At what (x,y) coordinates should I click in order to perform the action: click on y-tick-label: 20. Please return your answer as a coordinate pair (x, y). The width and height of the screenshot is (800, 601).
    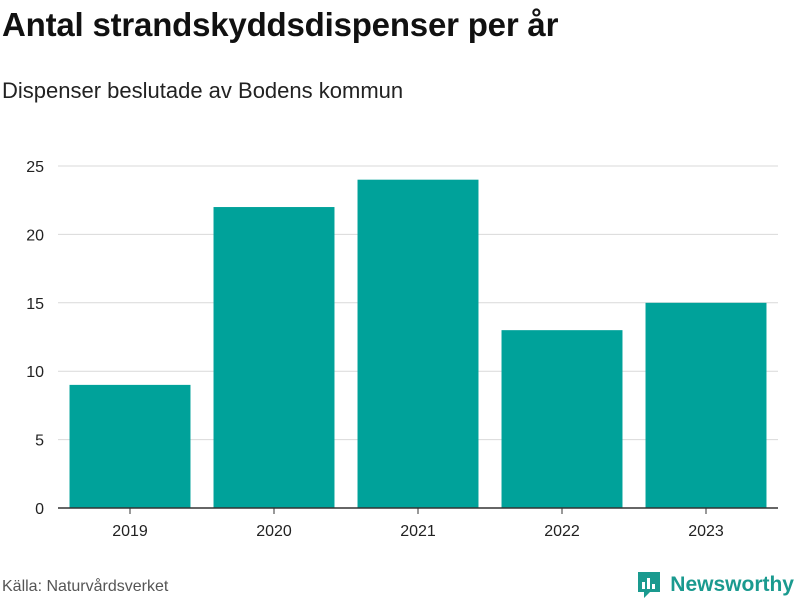
    Looking at the image, I should click on (35, 235).